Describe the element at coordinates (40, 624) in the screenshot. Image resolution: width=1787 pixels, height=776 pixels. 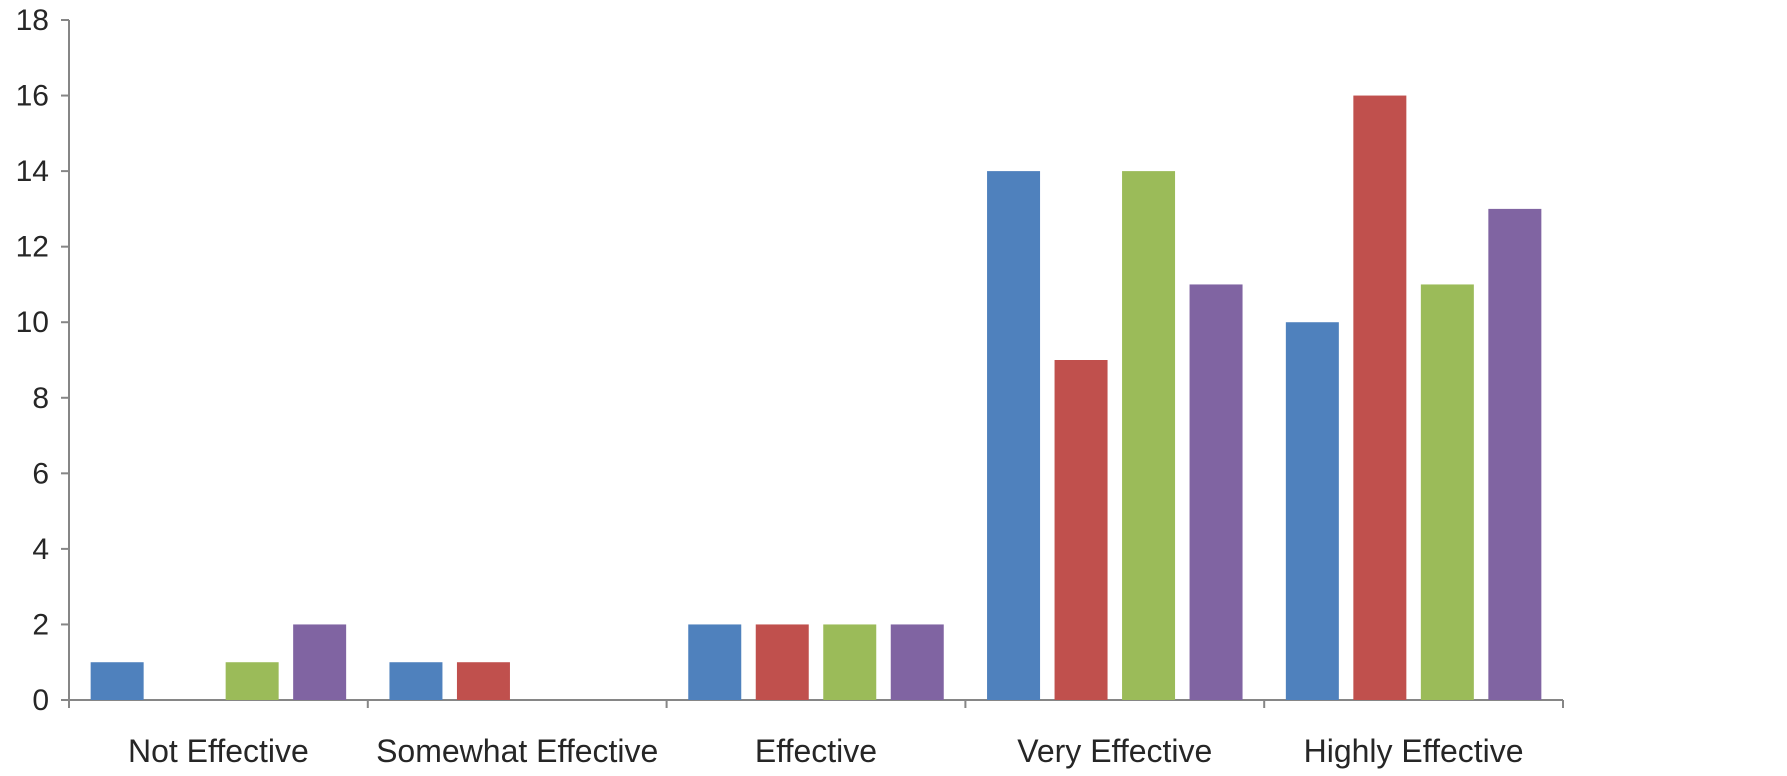
I see `y-tick-label: 2` at that location.